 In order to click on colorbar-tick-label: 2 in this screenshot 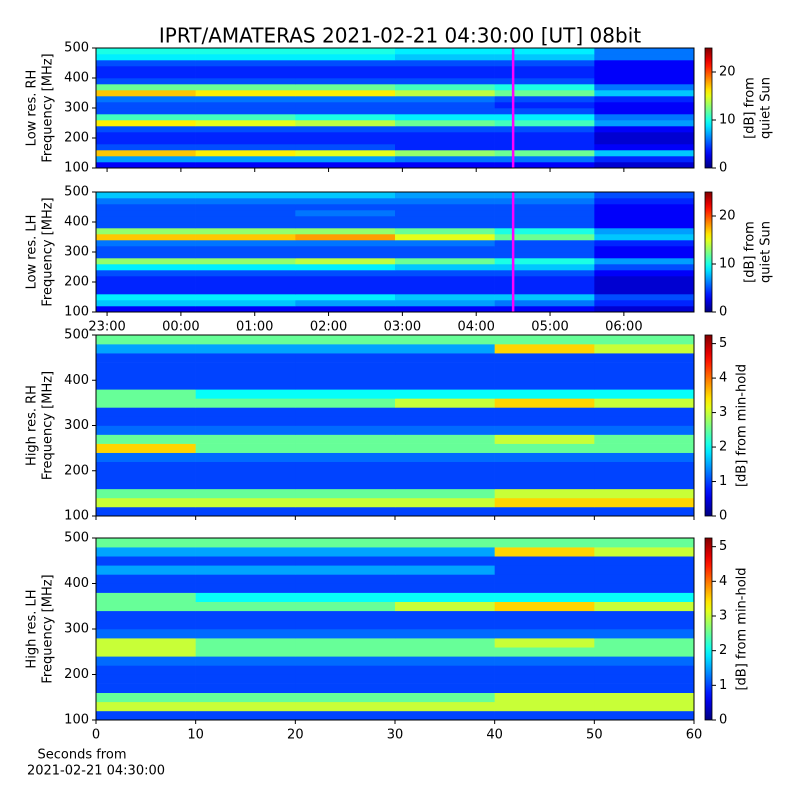, I will do `click(723, 447)`.